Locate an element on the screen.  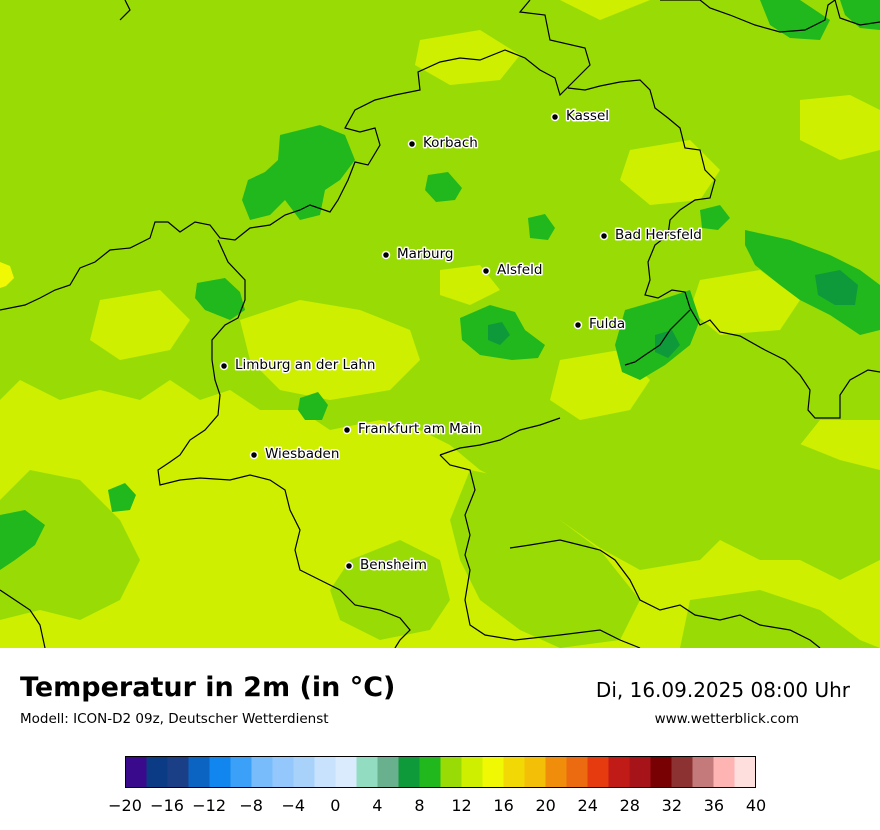
legend-tick-label: 20 is located at coordinates (545, 805).